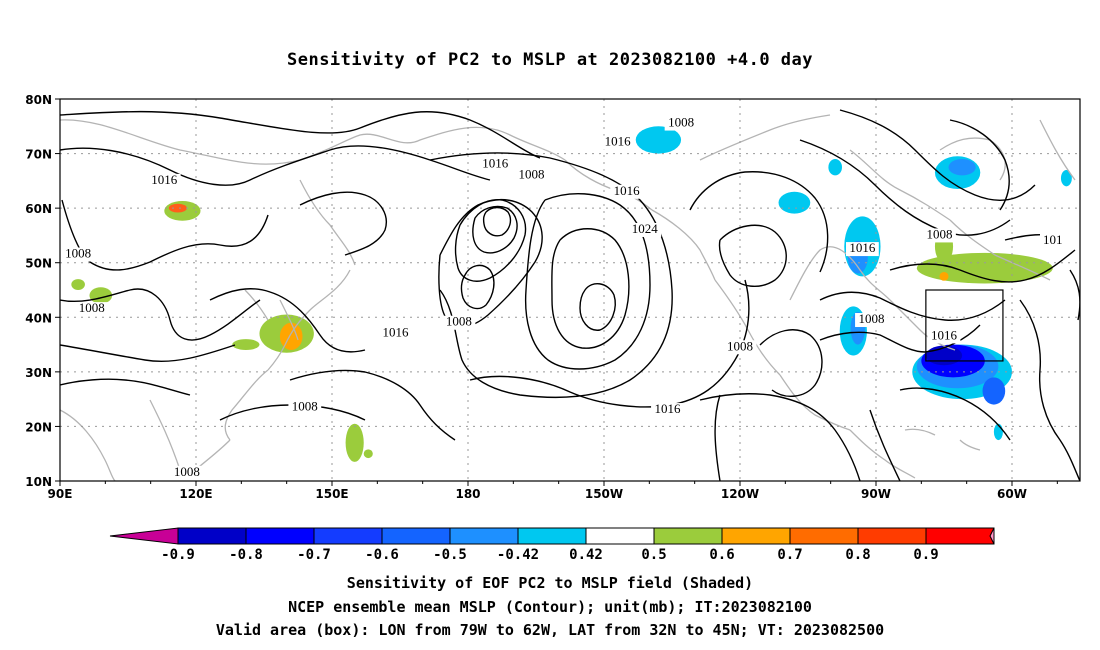  I want to click on contour-label-6: 1008, so click(681, 122).